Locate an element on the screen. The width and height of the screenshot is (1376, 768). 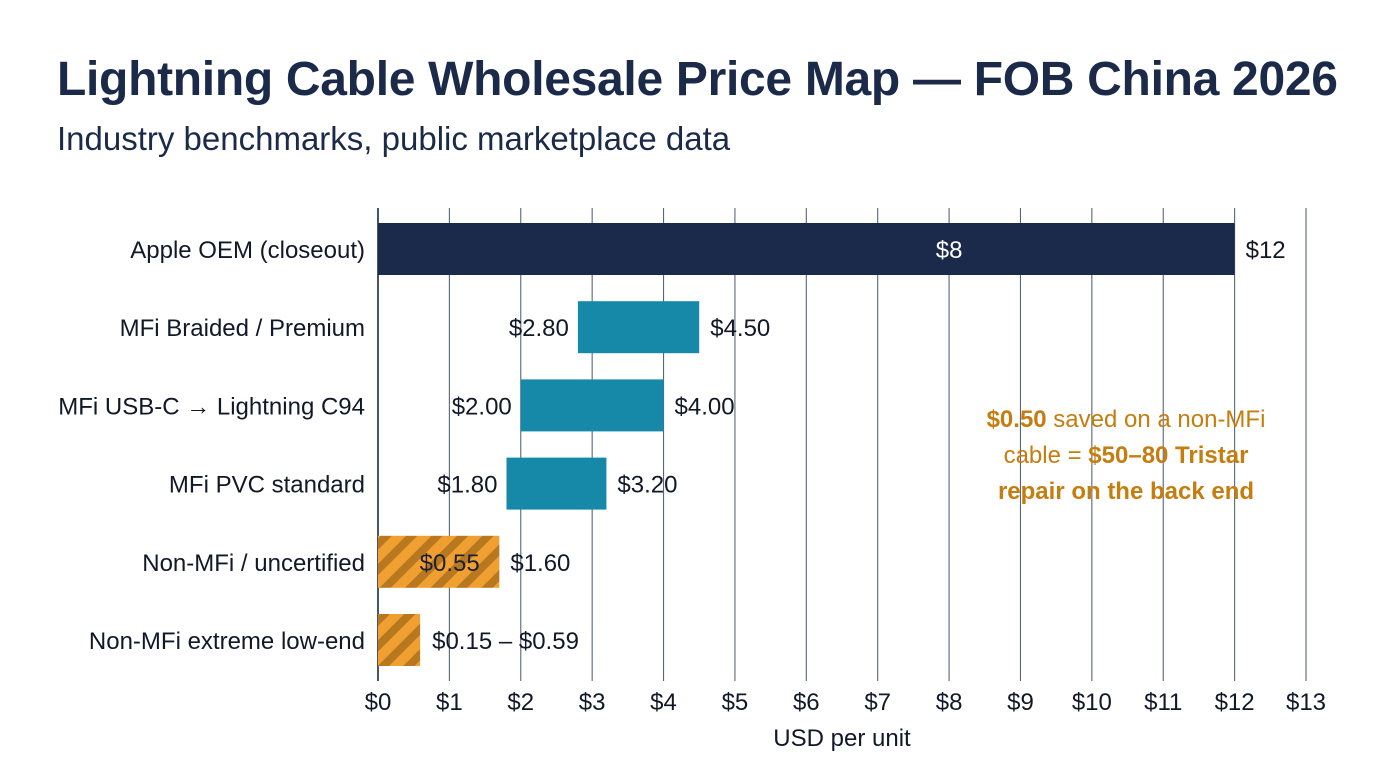
x-tick-label: $11 is located at coordinates (1163, 702).